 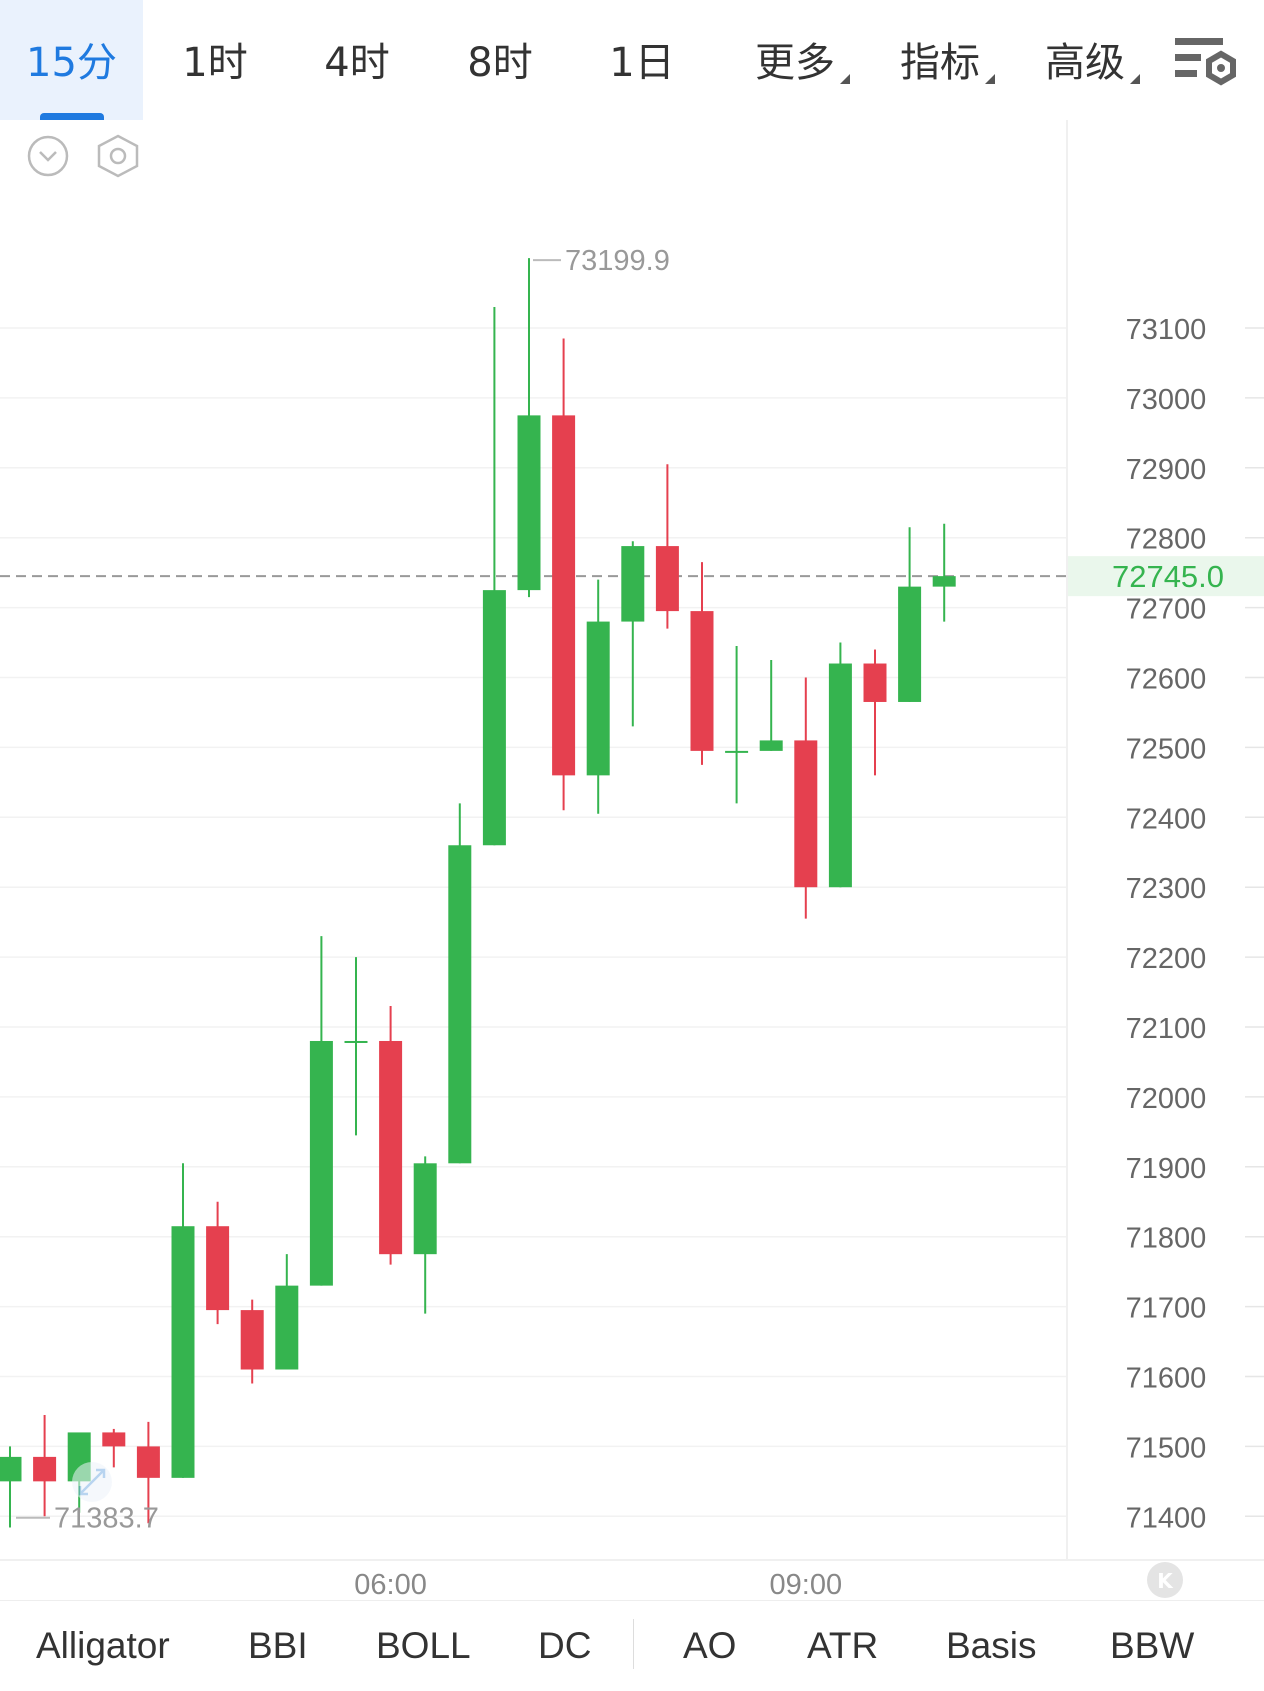 What do you see at coordinates (565, 1645) in the screenshot?
I see `indicator-dc: DC` at bounding box center [565, 1645].